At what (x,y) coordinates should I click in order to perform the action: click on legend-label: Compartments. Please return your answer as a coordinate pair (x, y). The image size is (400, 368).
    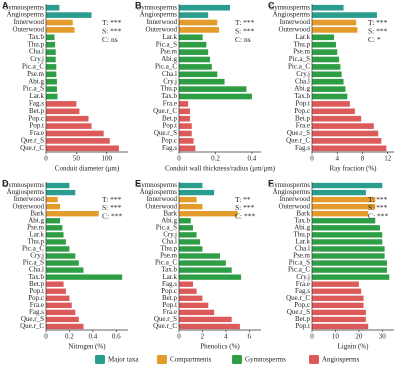
    Looking at the image, I should click on (190, 360).